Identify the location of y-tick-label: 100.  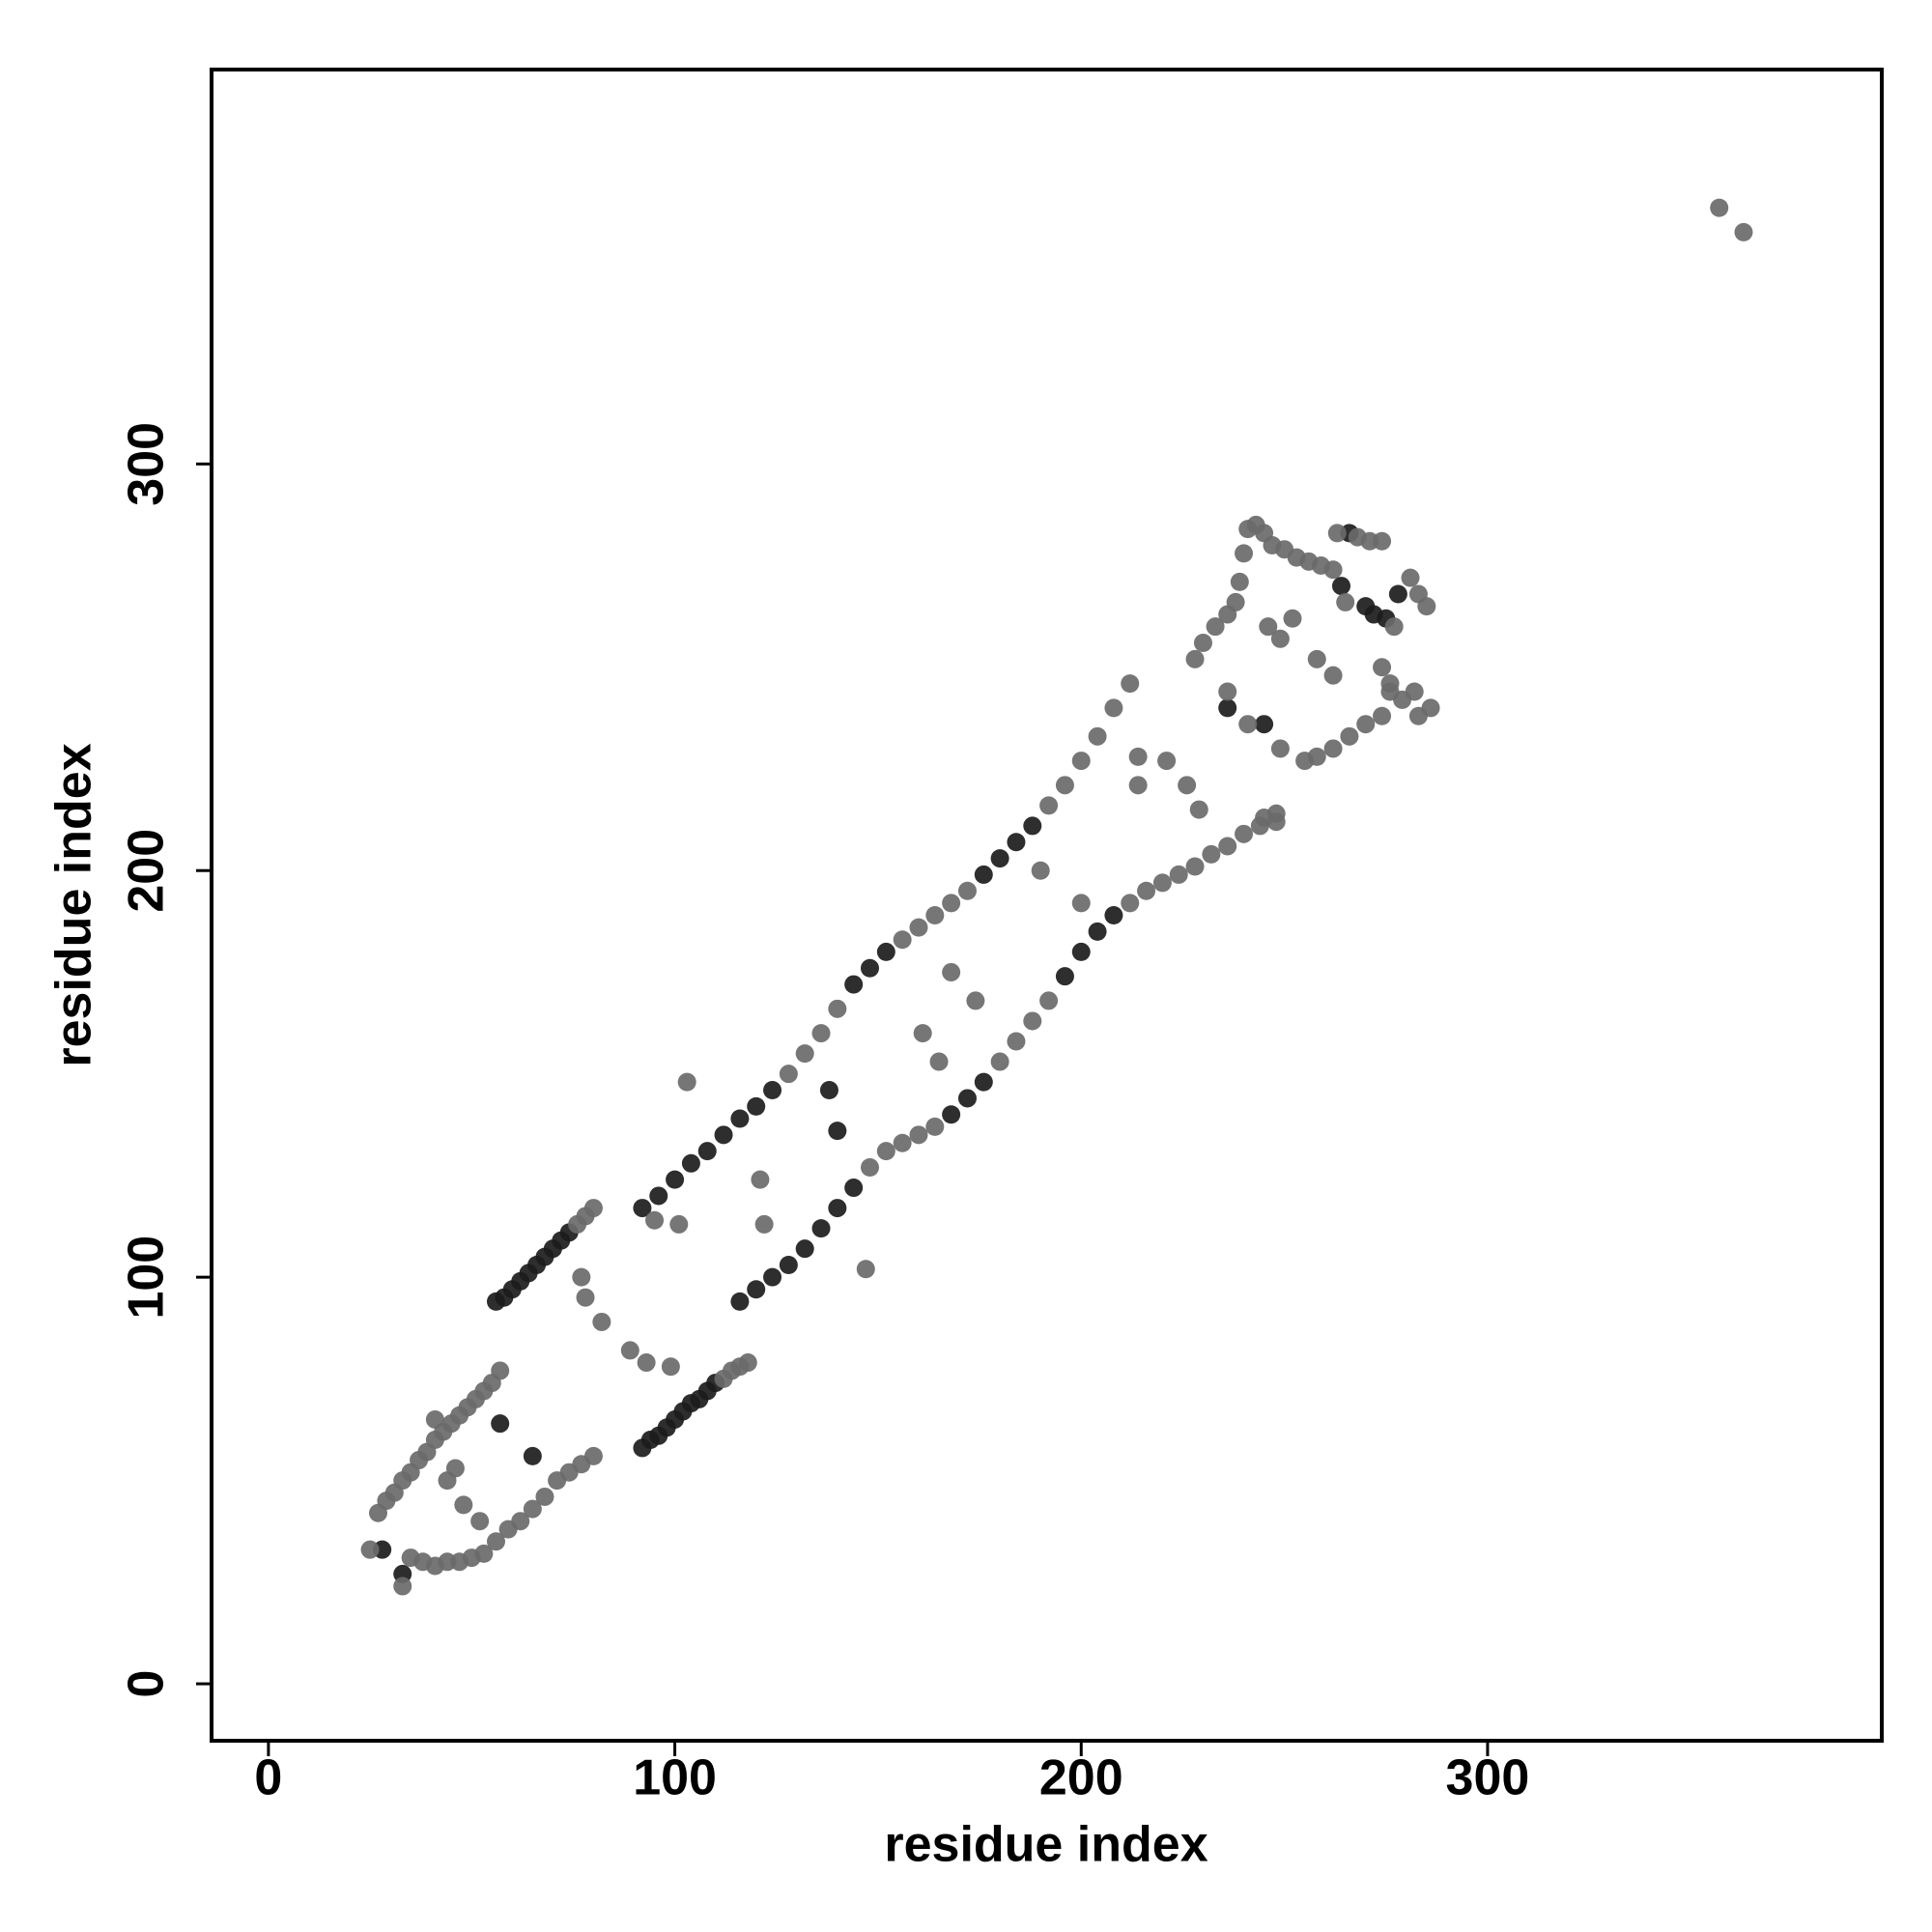
(147, 1278).